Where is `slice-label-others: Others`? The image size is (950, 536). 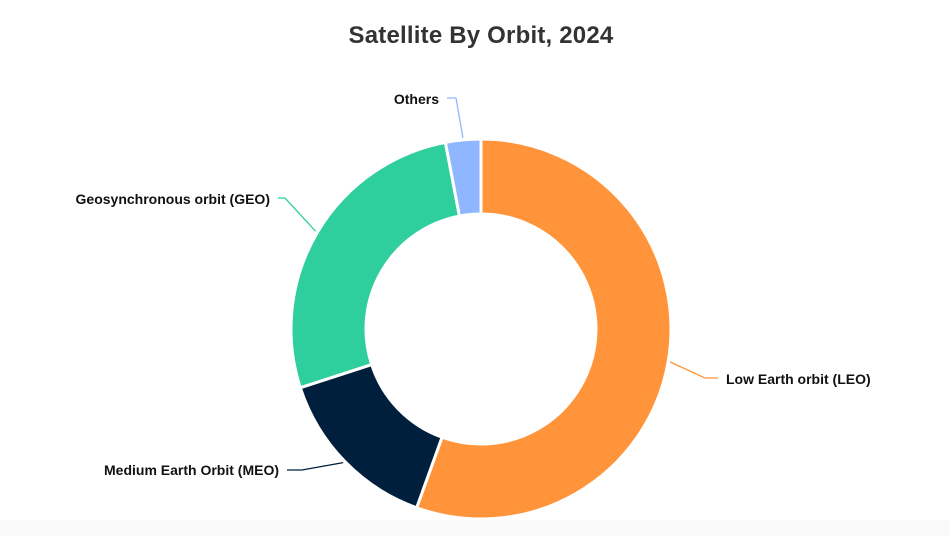 slice-label-others: Others is located at coordinates (416, 99).